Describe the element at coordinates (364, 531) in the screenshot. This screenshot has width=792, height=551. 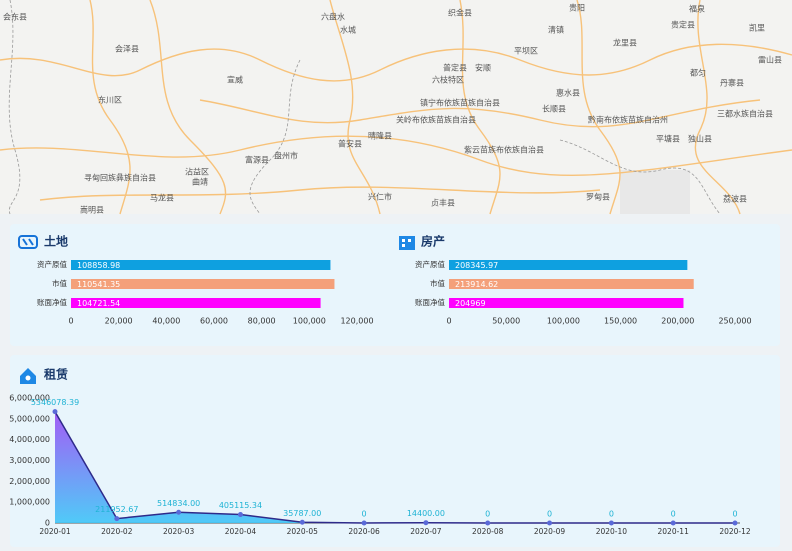
I see `x-tick-label: 2020-06` at that location.